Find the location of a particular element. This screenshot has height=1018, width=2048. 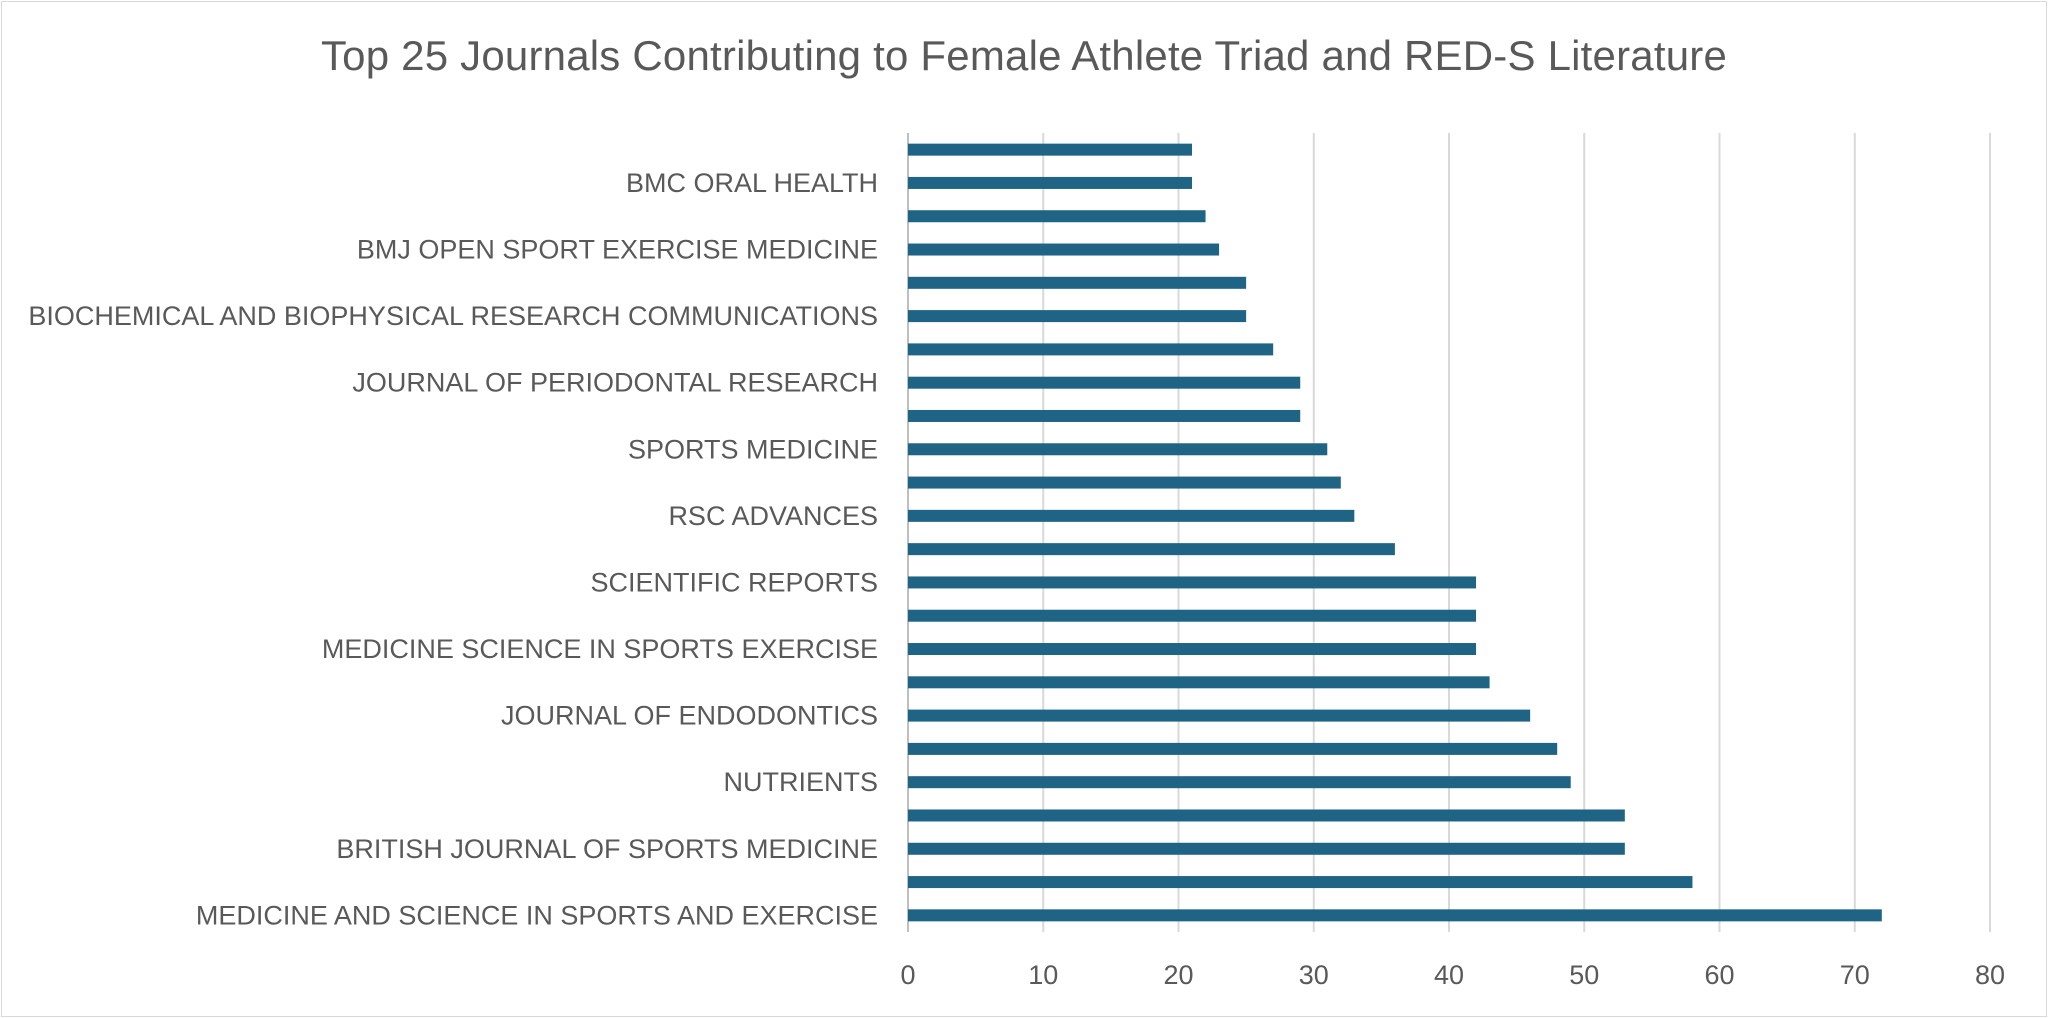

category-label: BMC ORAL HEALTH is located at coordinates (752, 183).